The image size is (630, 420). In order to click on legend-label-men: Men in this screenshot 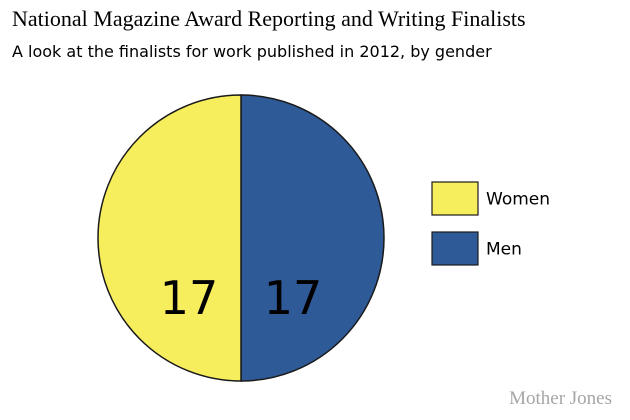, I will do `click(504, 250)`.